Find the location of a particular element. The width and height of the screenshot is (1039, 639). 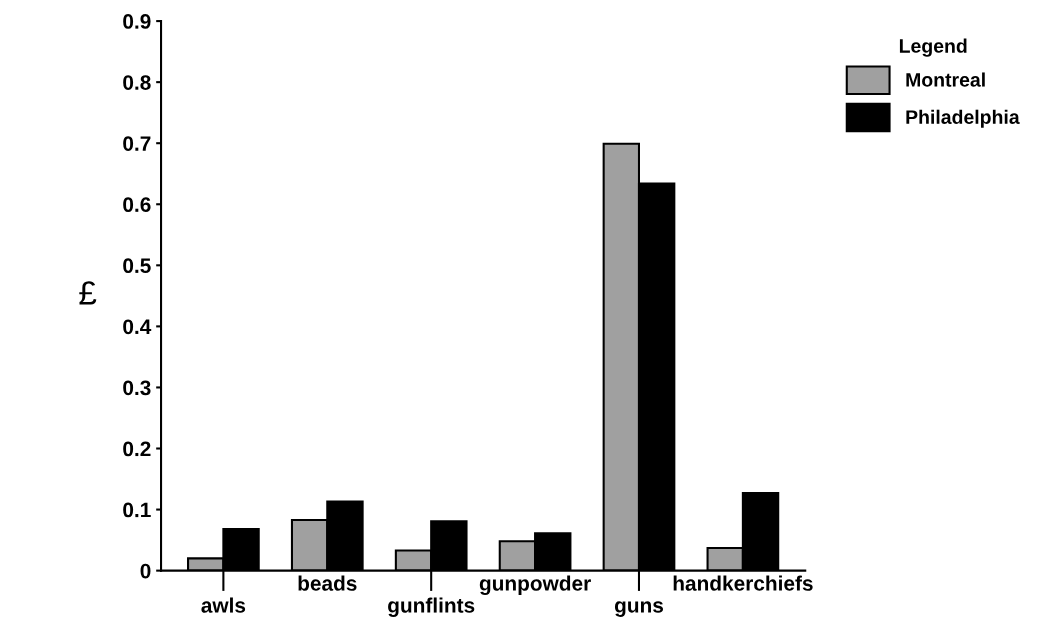

y-tick-label: 0 is located at coordinates (145, 571).